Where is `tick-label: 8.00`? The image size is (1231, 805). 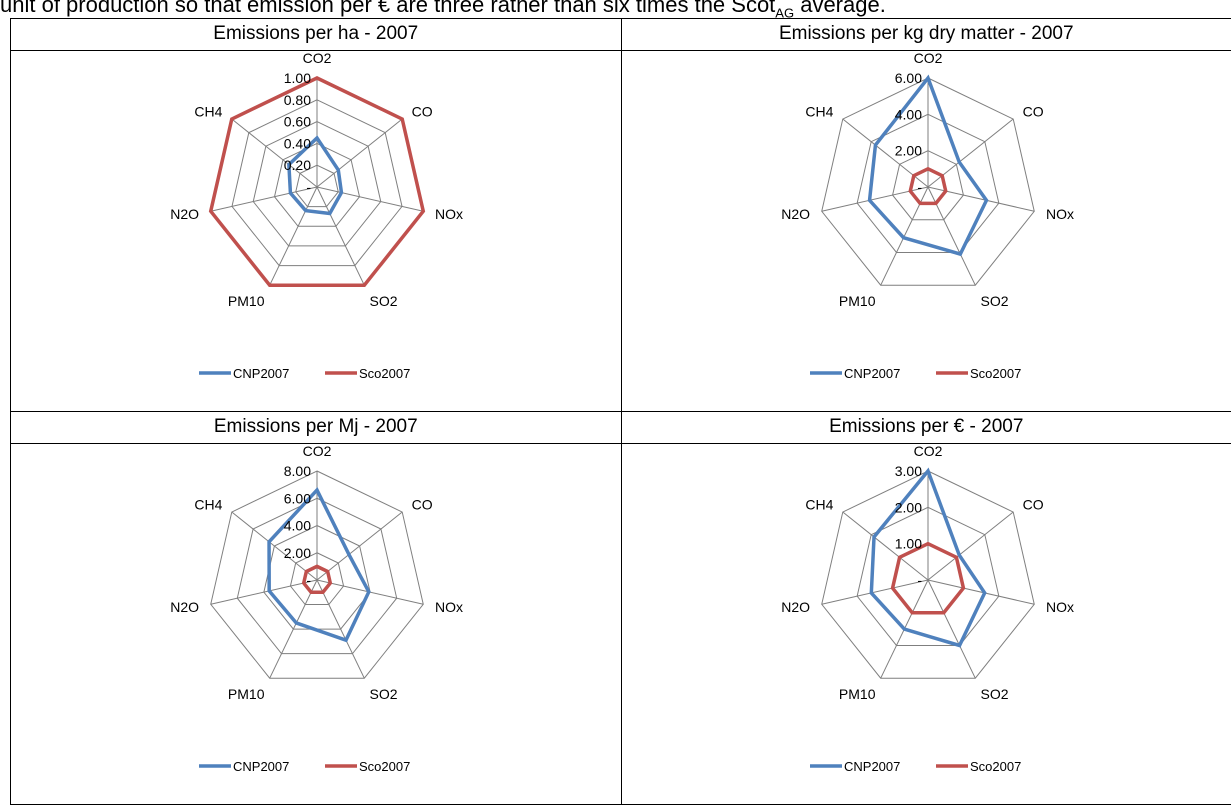 tick-label: 8.00 is located at coordinates (297, 471).